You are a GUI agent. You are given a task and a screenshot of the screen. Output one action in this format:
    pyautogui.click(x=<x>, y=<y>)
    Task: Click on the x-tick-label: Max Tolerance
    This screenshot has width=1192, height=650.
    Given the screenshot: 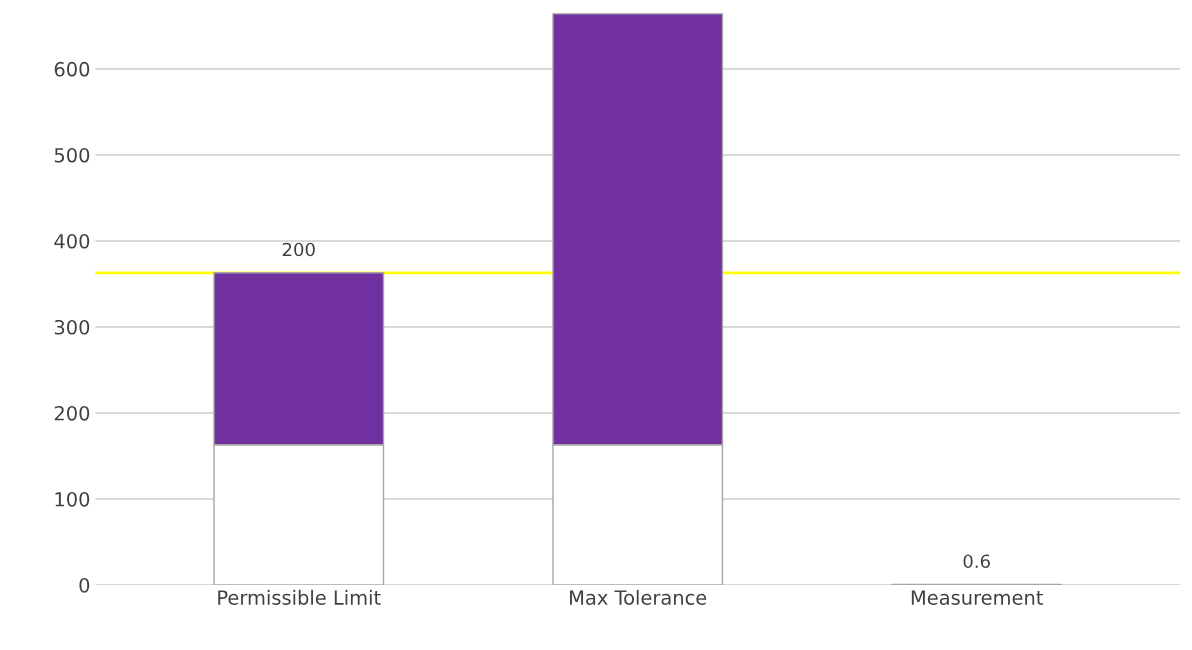 What is the action you would take?
    pyautogui.click(x=638, y=597)
    